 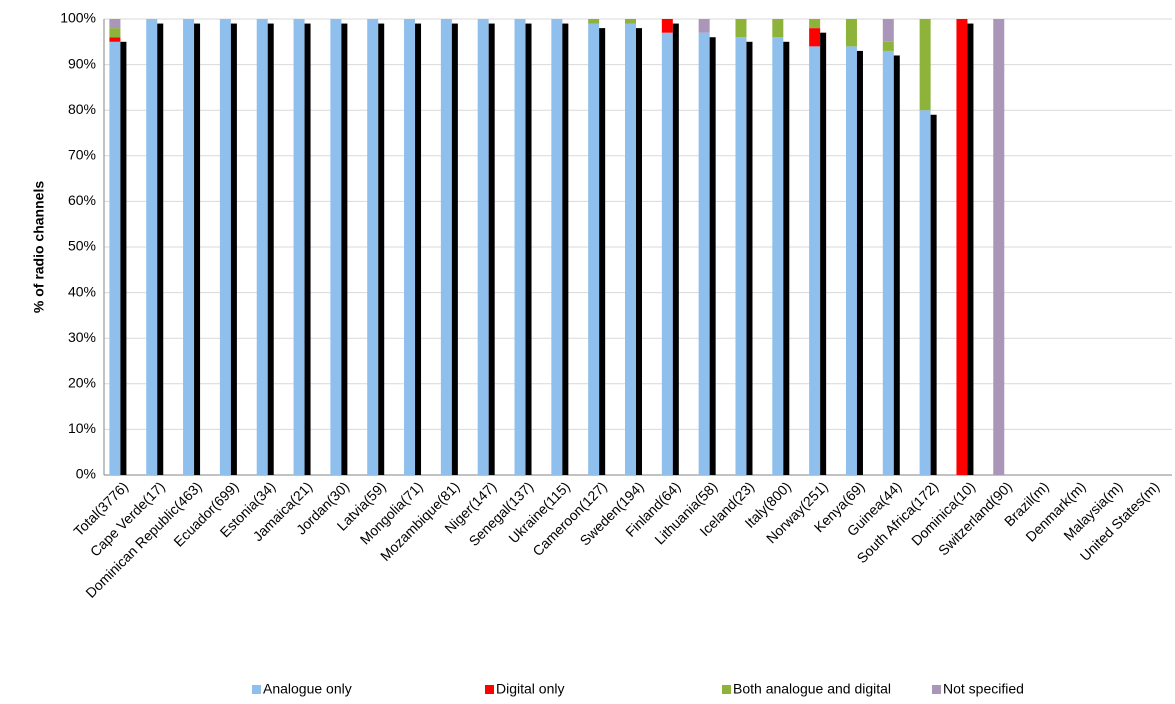 I want to click on legend-label: Digital only, so click(x=530, y=689).